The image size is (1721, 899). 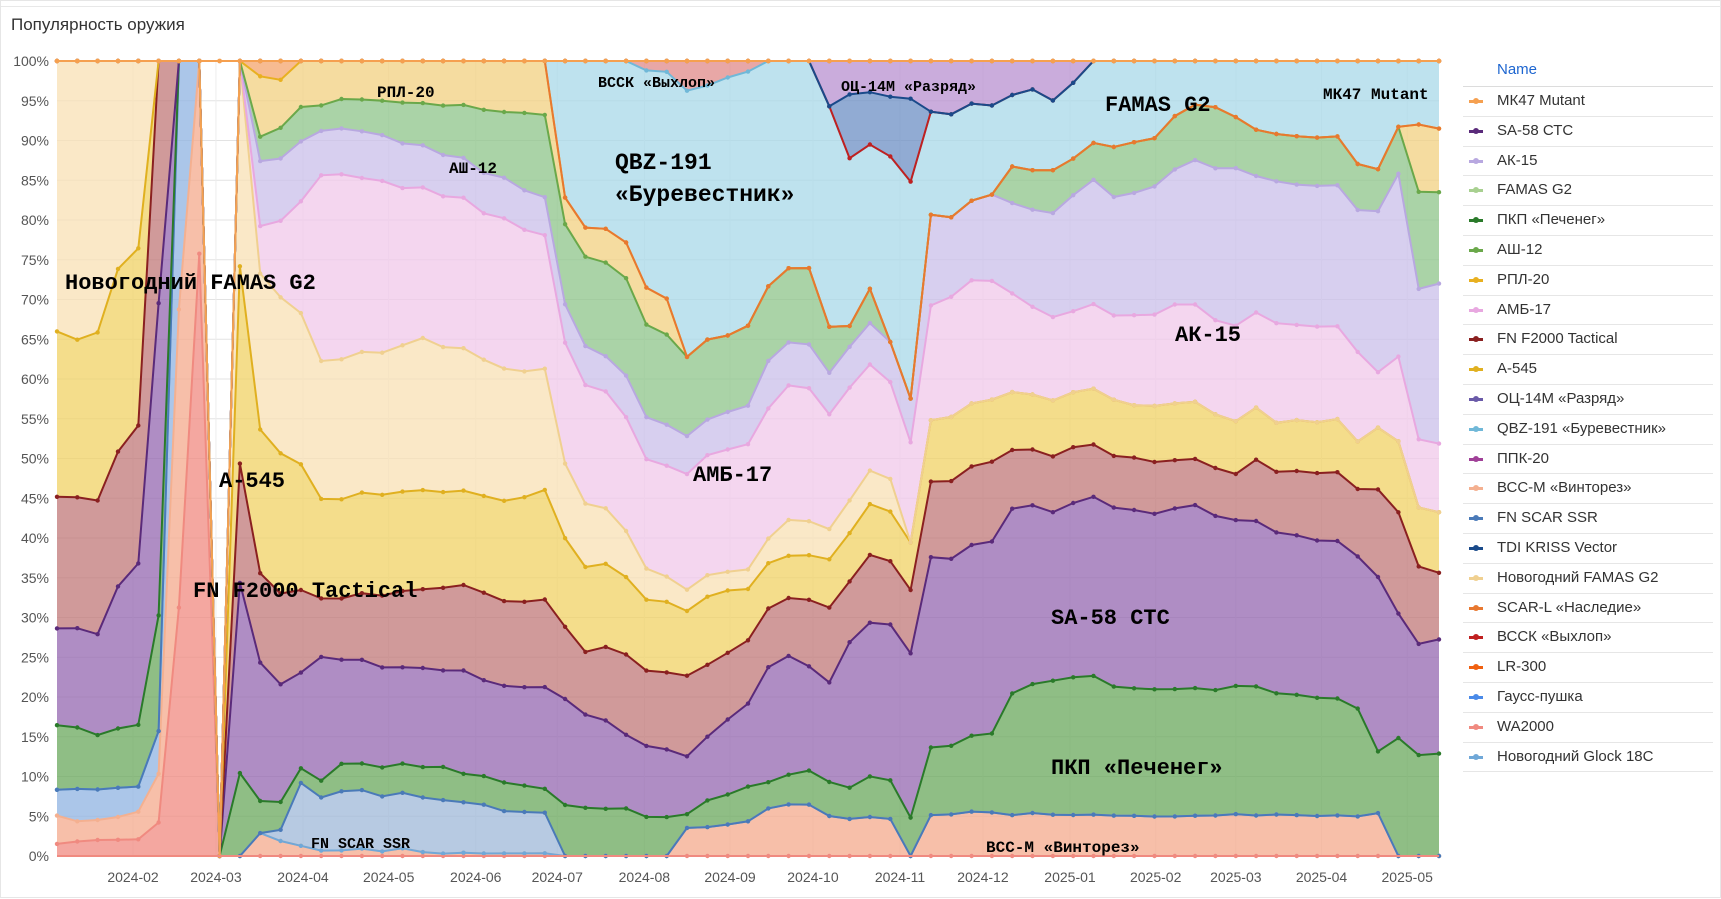 What do you see at coordinates (1588, 251) in the screenshot?
I see `legend-item: АШ-12` at bounding box center [1588, 251].